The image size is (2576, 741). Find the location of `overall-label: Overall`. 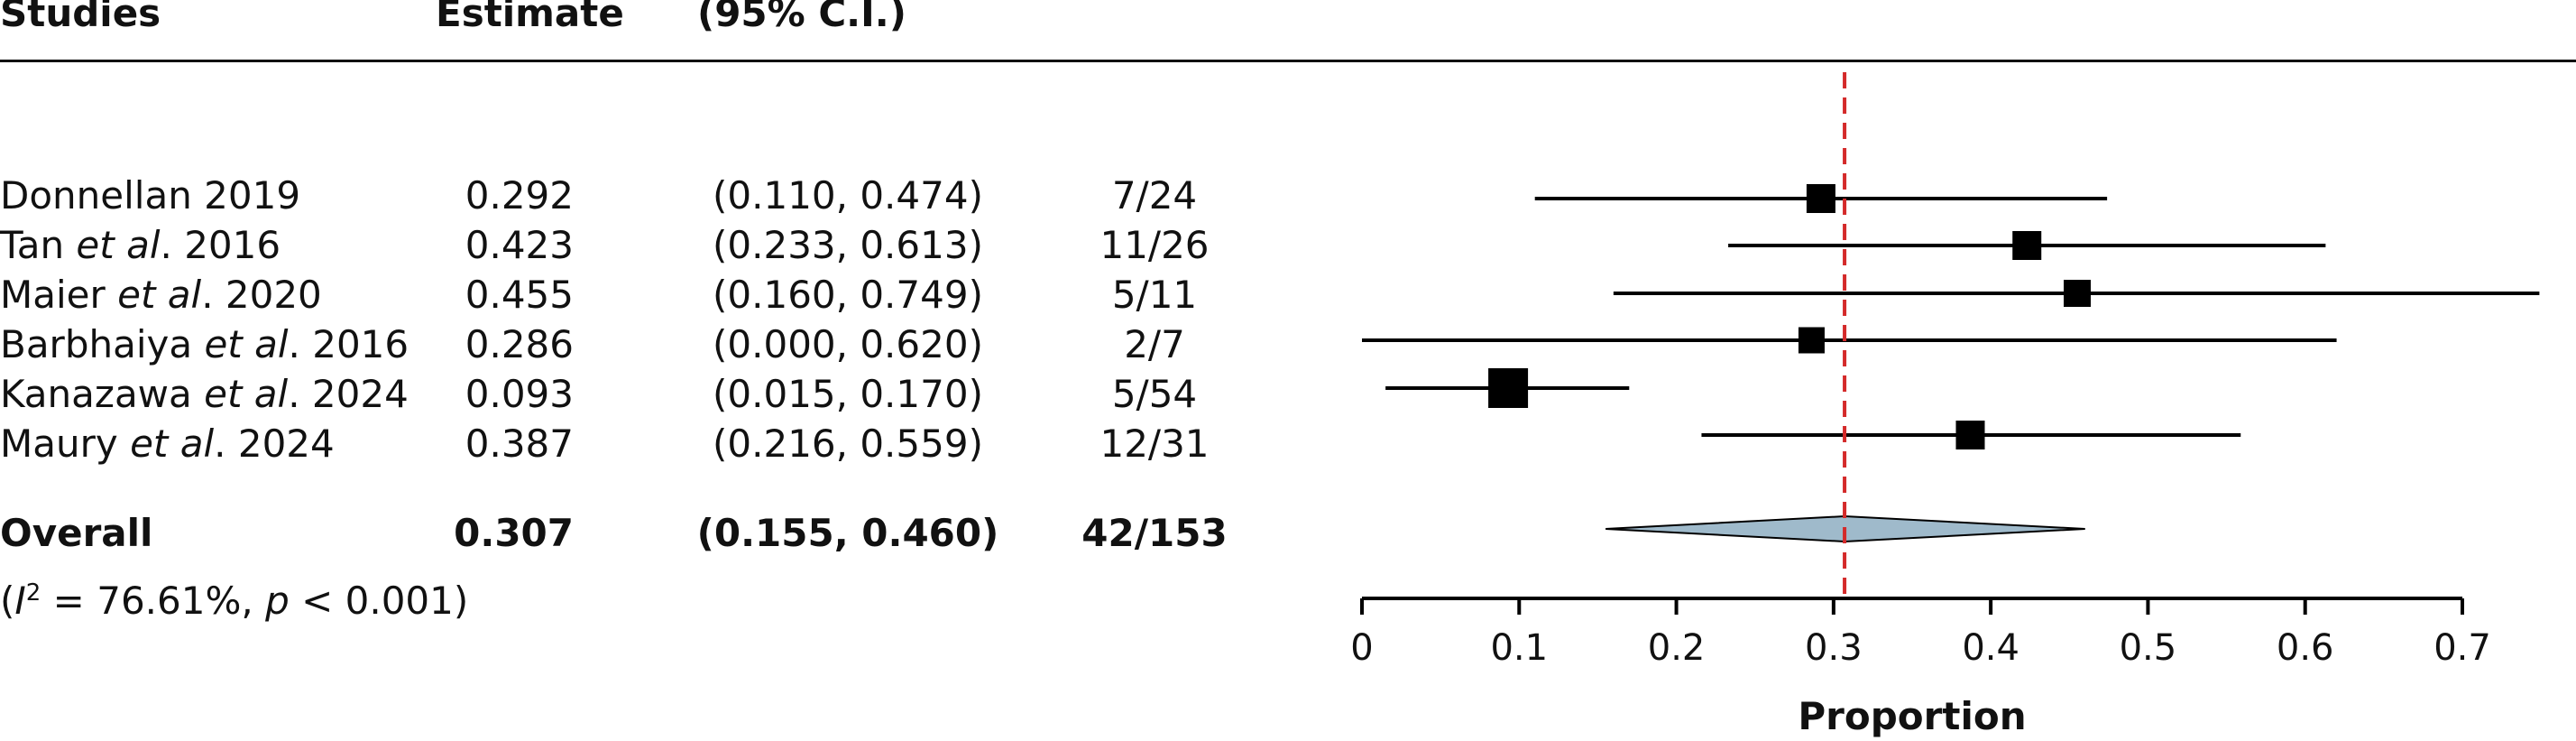

overall-label: Overall is located at coordinates (76, 533).